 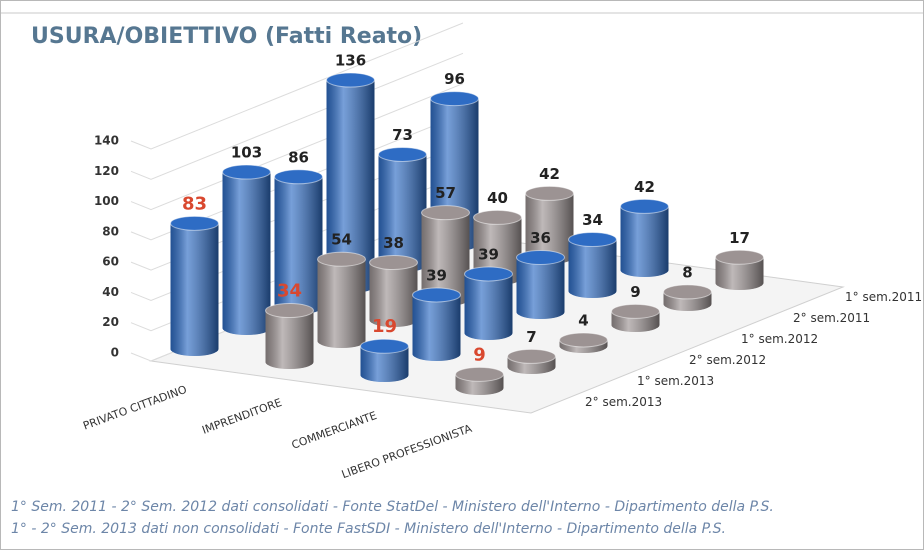 I want to click on value-label: 36, so click(x=540, y=238).